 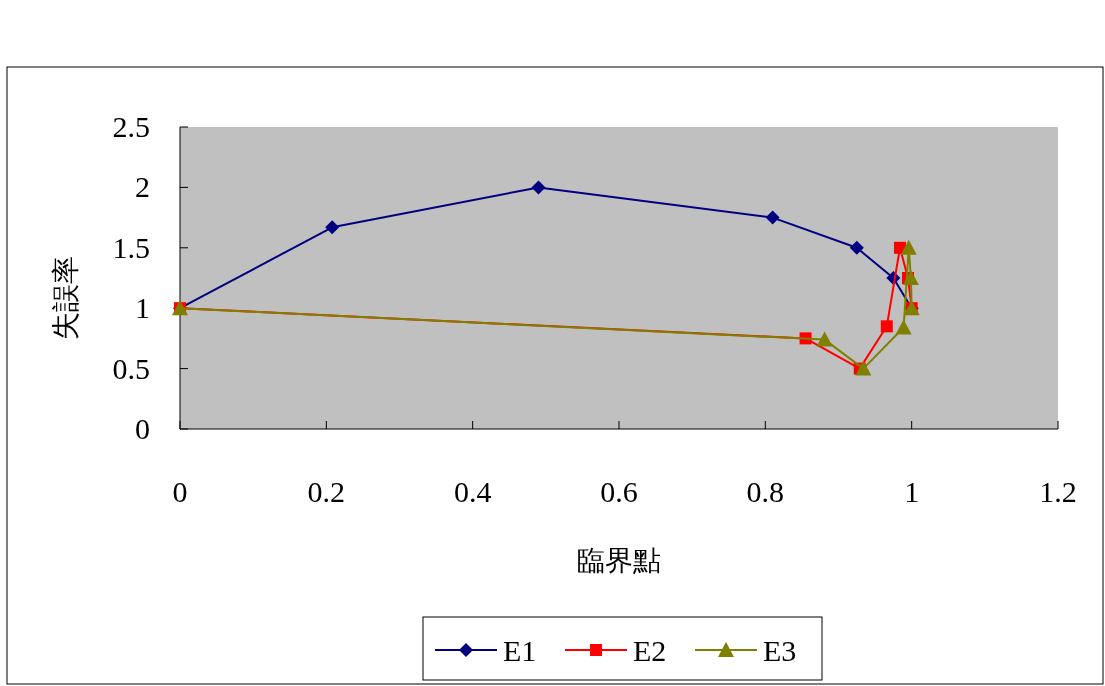 I want to click on legend-label: E3, so click(x=780, y=650).